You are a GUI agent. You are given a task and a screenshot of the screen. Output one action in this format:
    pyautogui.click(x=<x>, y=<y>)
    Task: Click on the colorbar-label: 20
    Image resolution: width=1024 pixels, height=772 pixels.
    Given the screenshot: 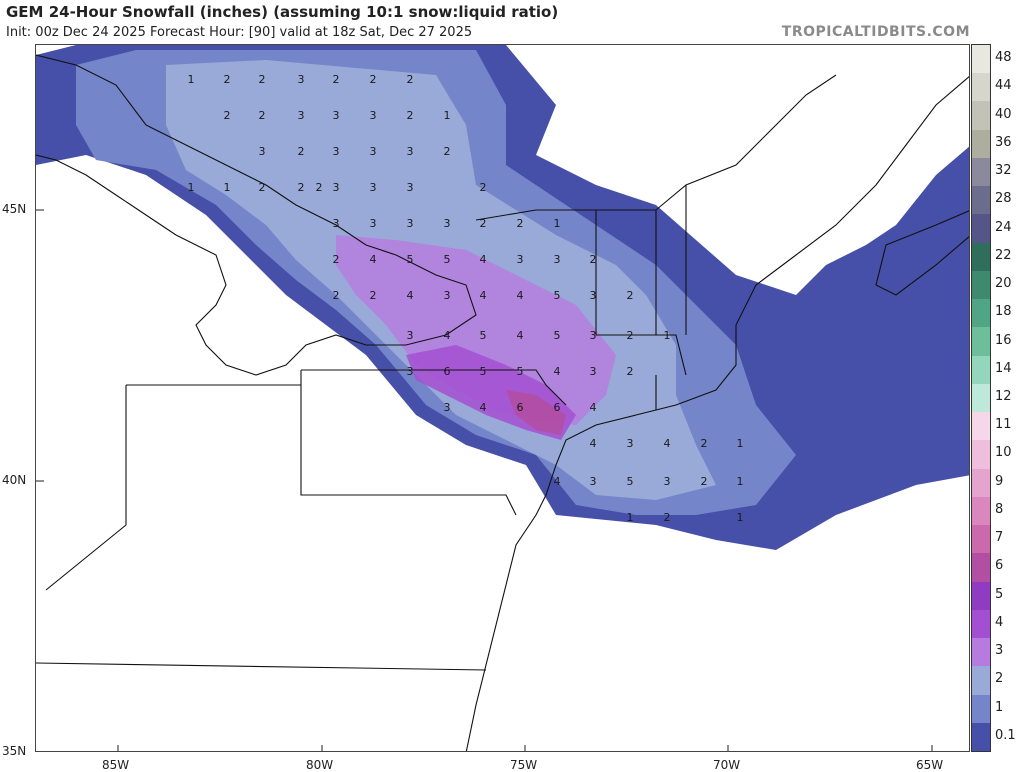 What is the action you would take?
    pyautogui.click(x=1003, y=284)
    